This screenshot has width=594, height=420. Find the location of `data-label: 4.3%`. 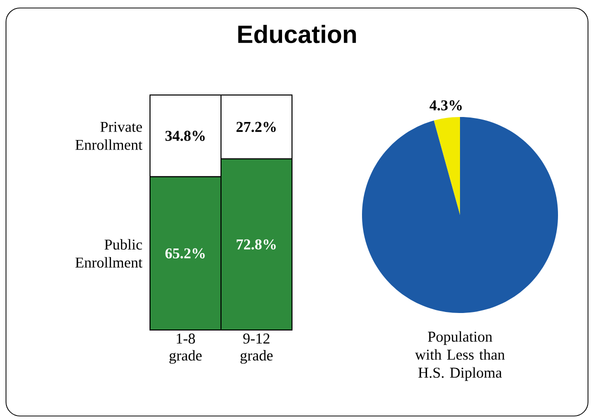

data-label: 4.3% is located at coordinates (446, 105).